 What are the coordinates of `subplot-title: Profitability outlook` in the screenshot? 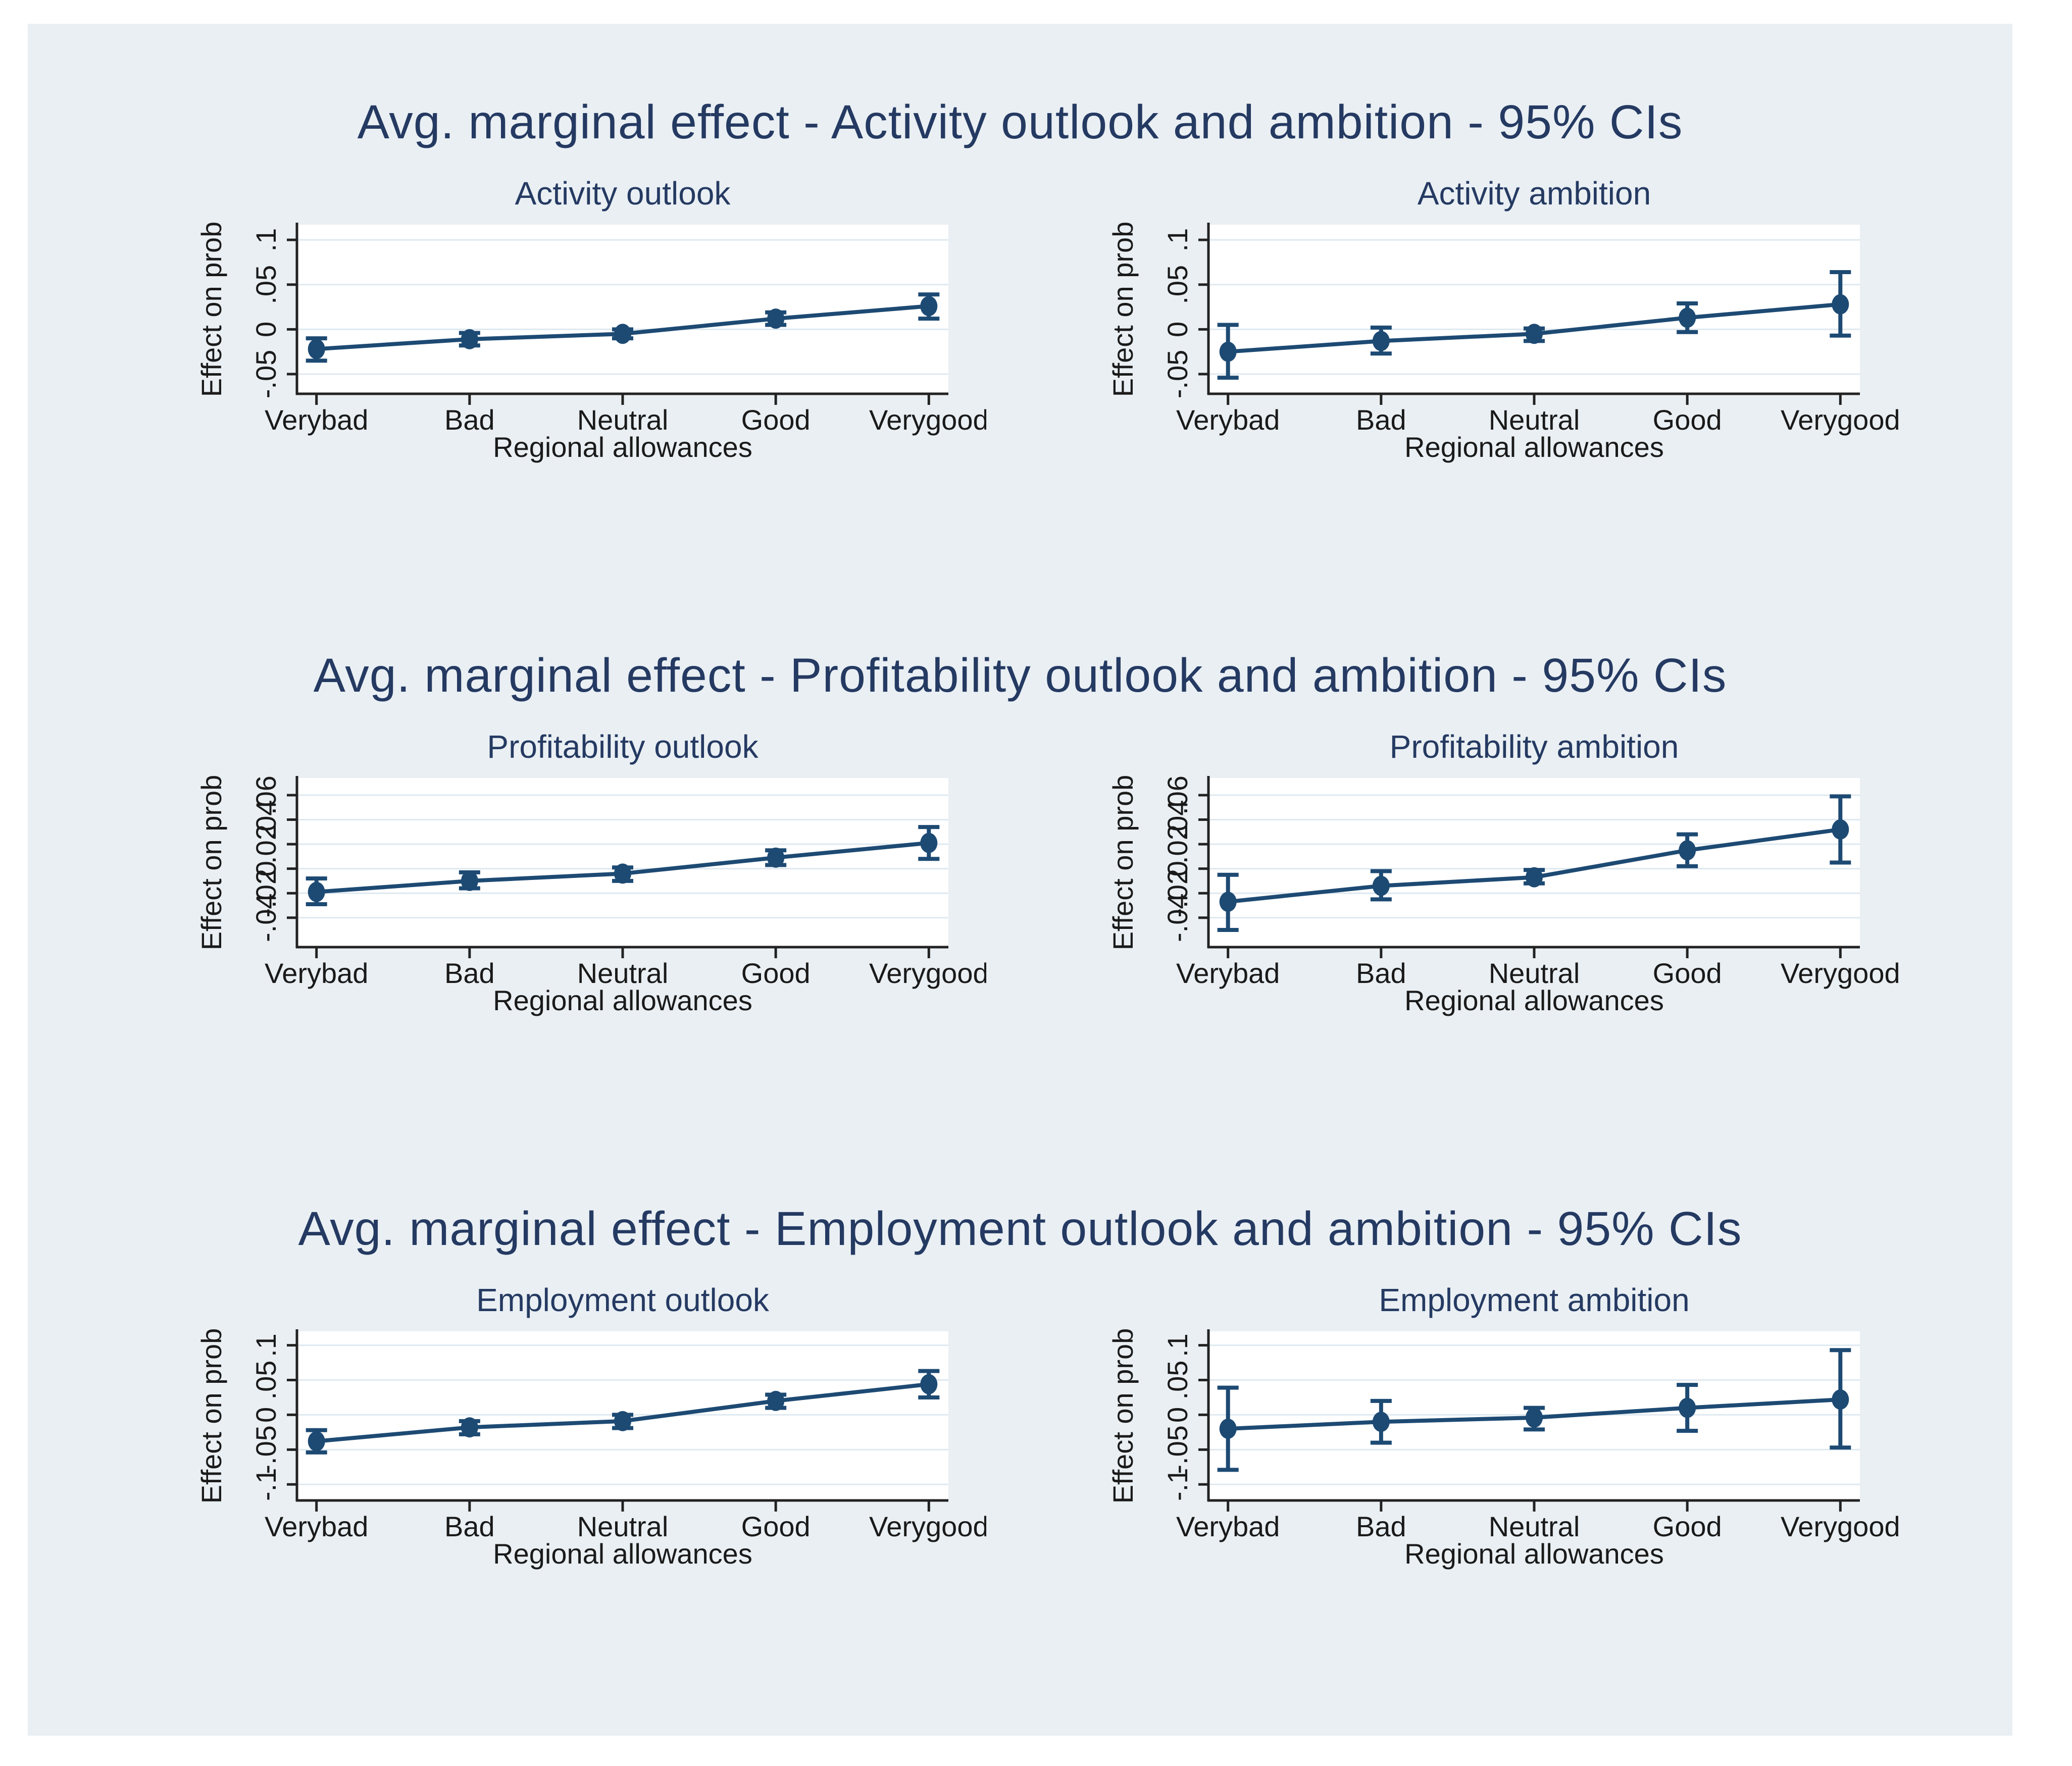 It's located at (623, 747).